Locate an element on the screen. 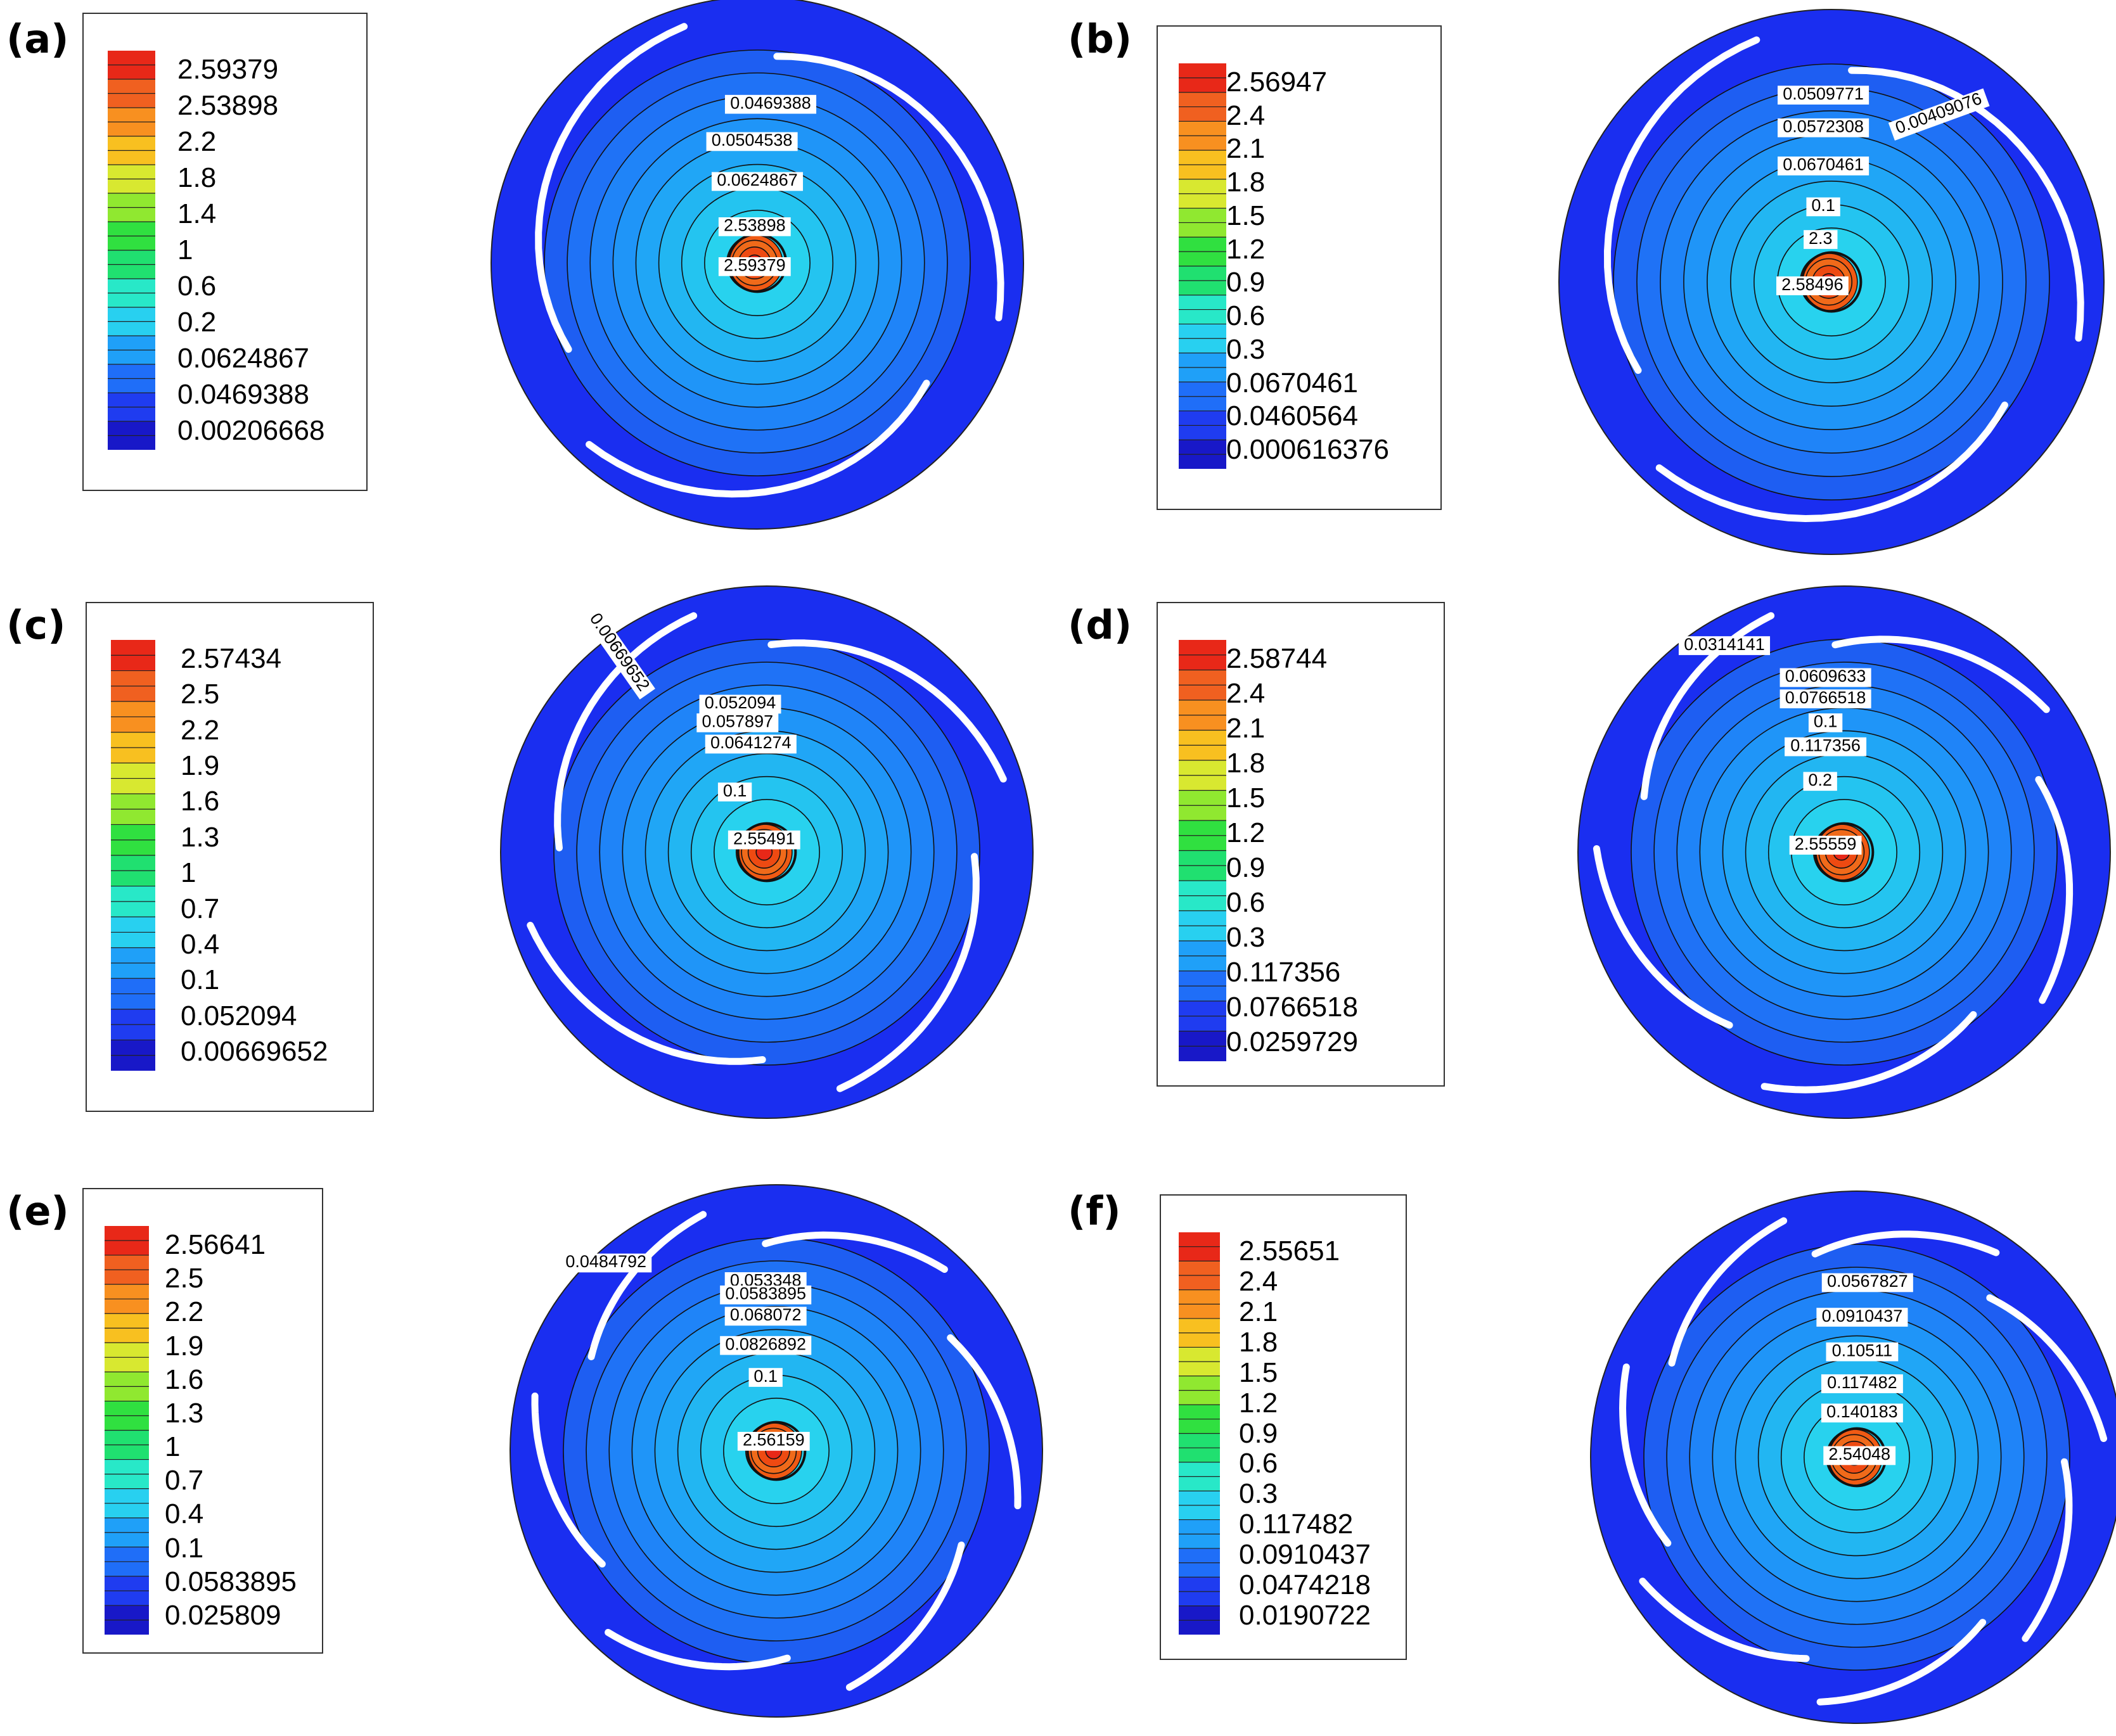  contour-label-text: 2.58496 is located at coordinates (1812, 284).